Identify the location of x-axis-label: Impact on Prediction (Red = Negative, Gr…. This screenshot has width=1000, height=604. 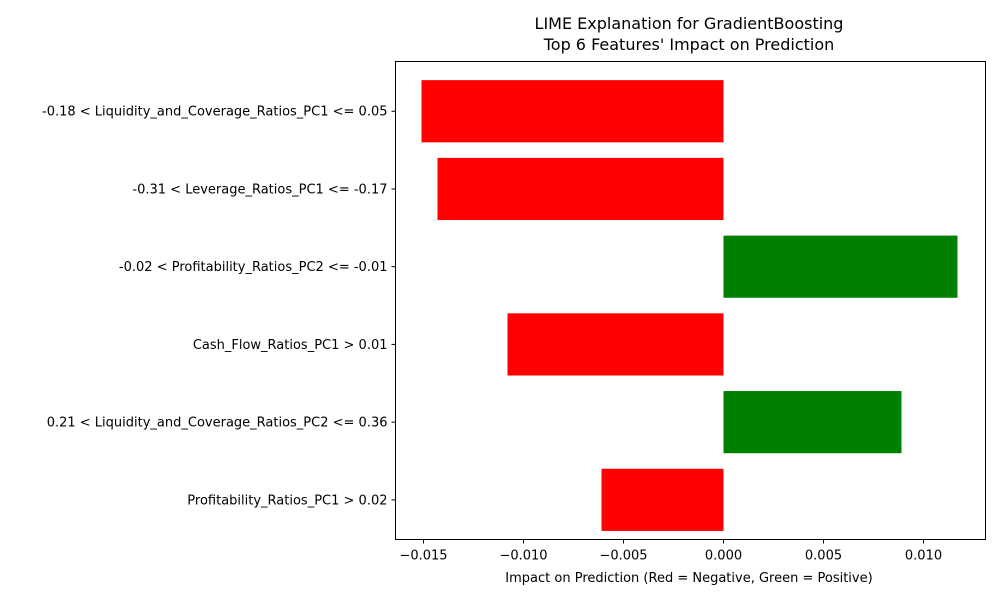
(688, 578).